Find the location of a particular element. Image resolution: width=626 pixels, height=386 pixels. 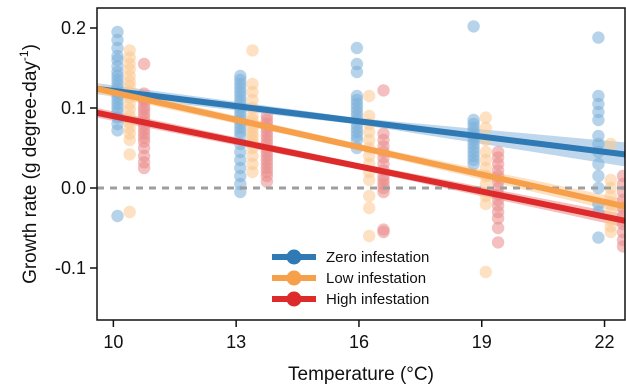

y-axis: 0.2 0.1 0.0 -0.1 is located at coordinates (76, 148).